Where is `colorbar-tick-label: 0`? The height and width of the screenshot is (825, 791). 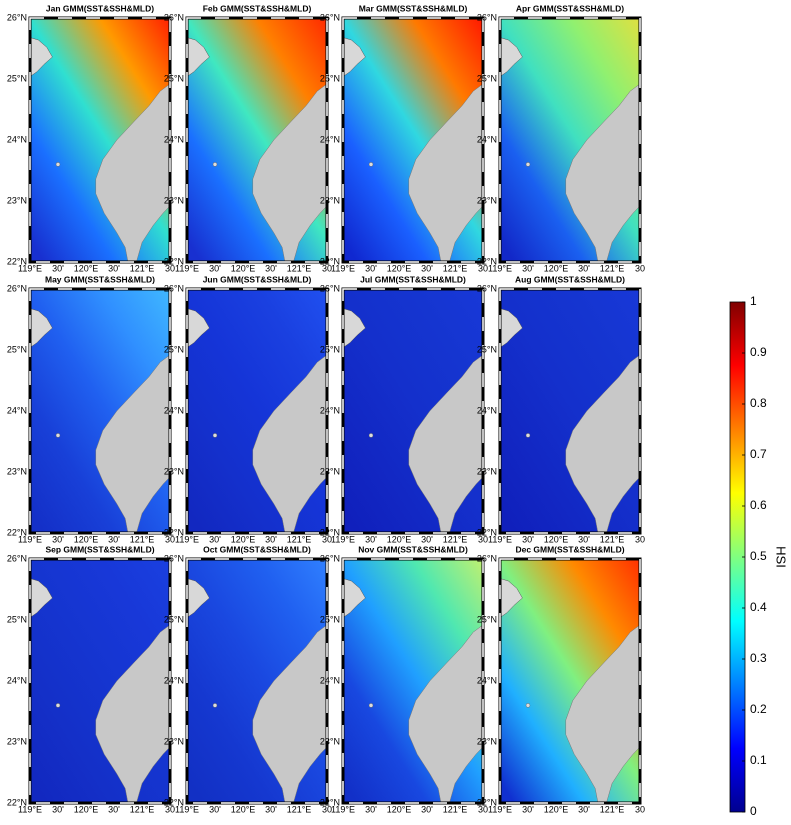 colorbar-tick-label: 0 is located at coordinates (753, 811).